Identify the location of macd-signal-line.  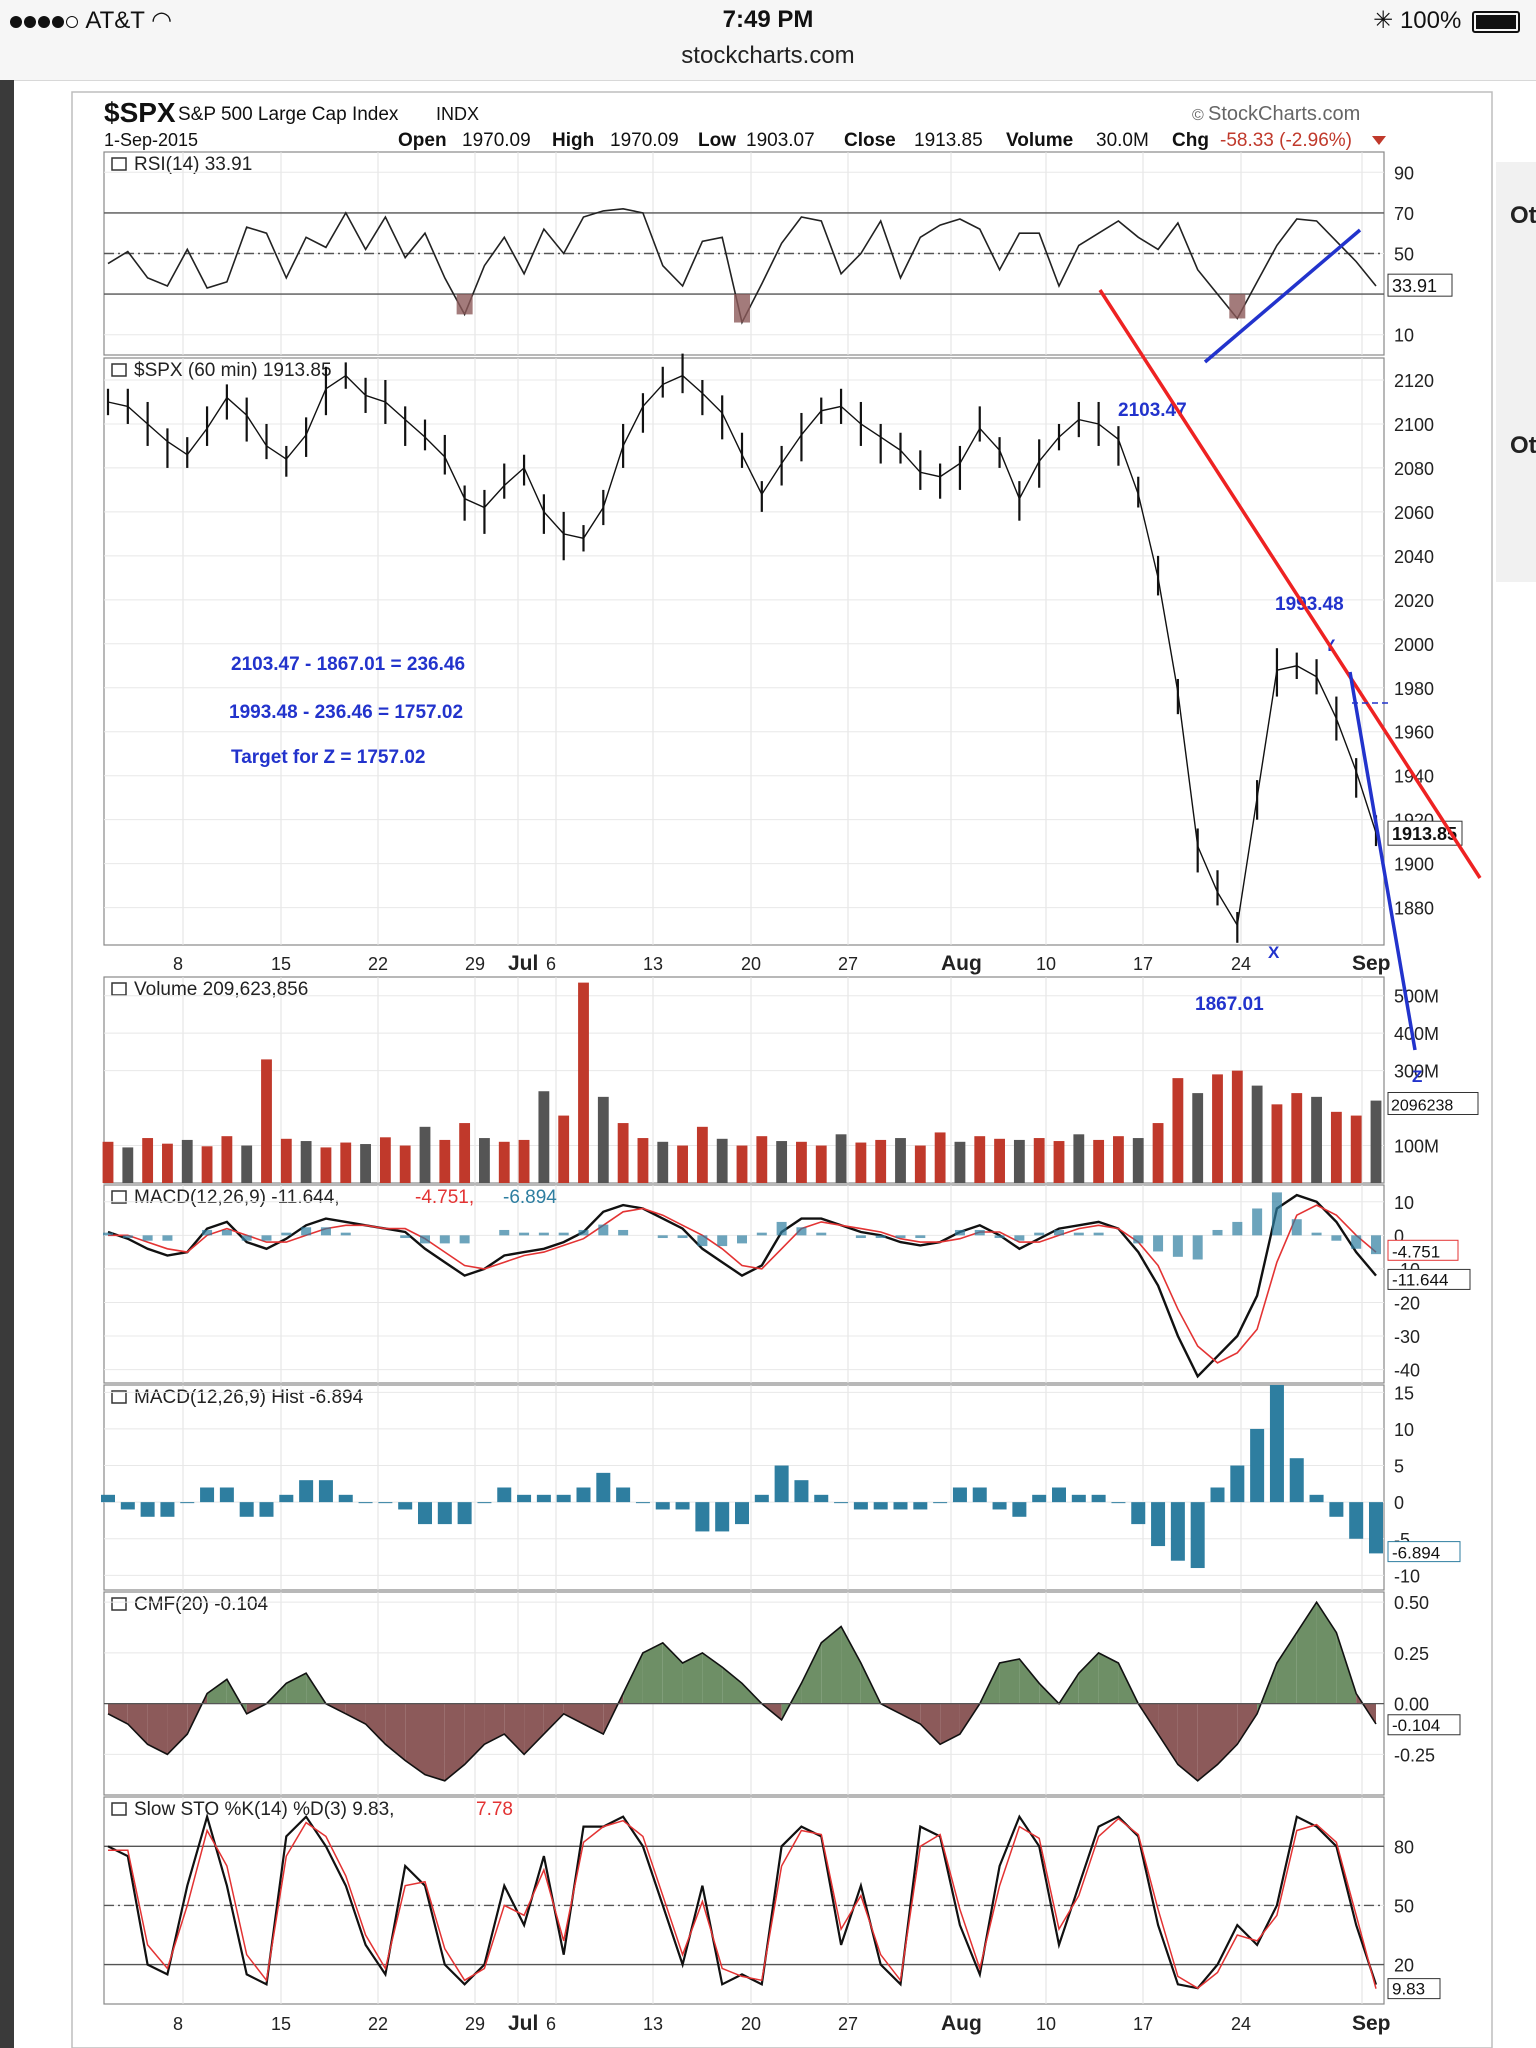
(742, 1284).